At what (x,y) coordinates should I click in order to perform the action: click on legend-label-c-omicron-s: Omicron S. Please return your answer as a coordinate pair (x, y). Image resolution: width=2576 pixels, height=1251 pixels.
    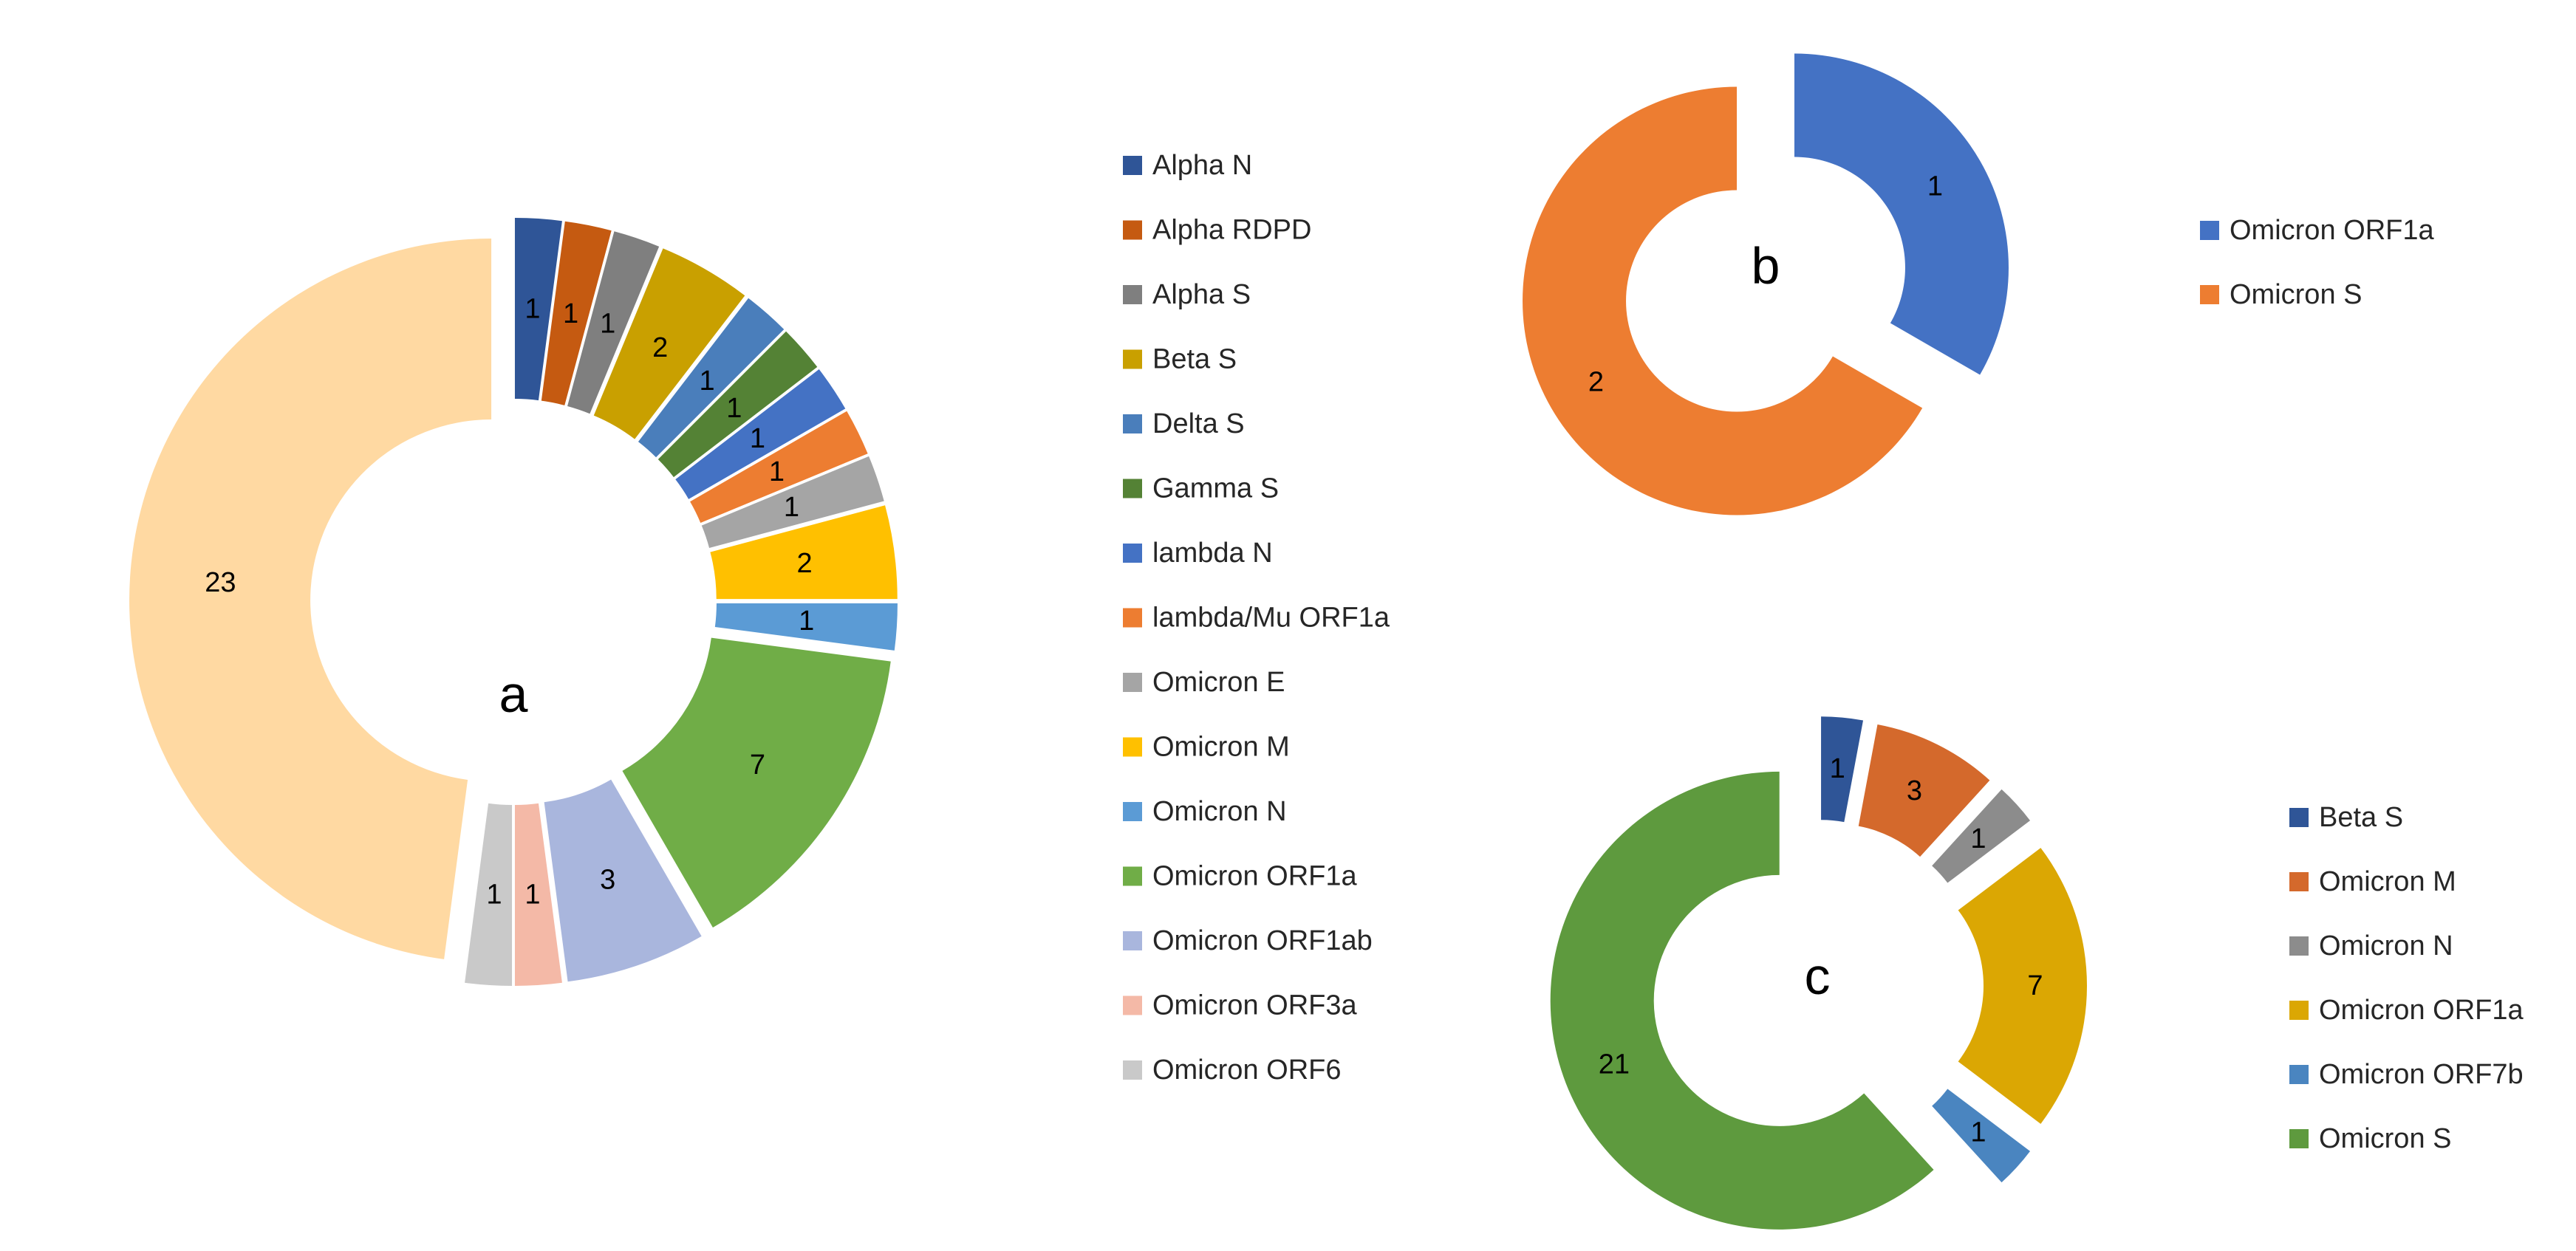
    Looking at the image, I should click on (2385, 1138).